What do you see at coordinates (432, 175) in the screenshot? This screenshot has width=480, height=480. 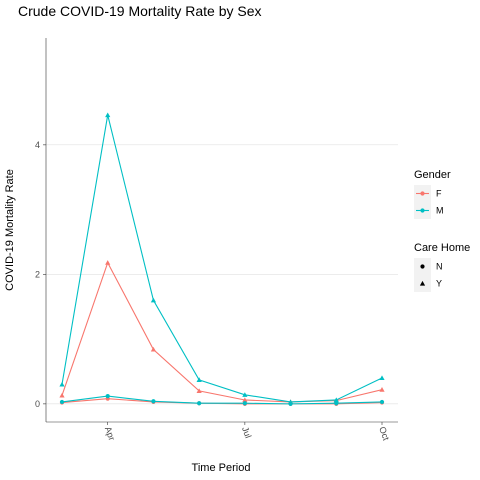 I see `legend-title-gender: Gender` at bounding box center [432, 175].